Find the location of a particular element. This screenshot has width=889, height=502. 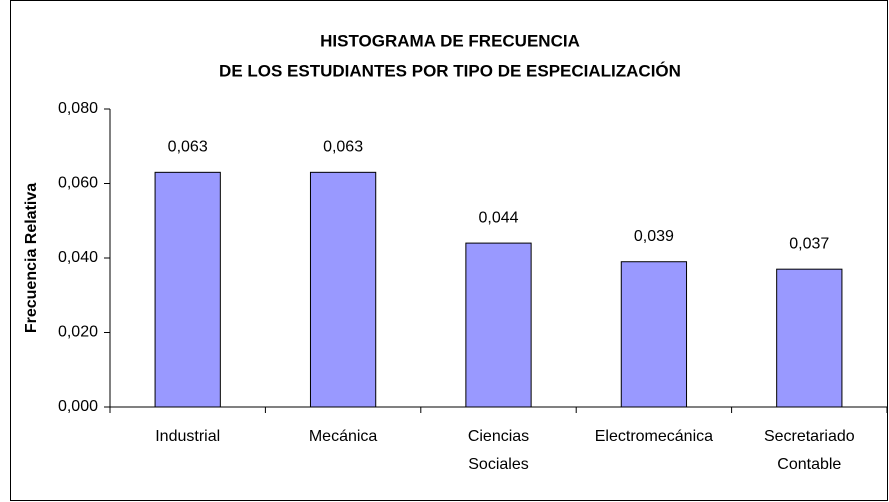

value-label: 0,044 is located at coordinates (498, 217).